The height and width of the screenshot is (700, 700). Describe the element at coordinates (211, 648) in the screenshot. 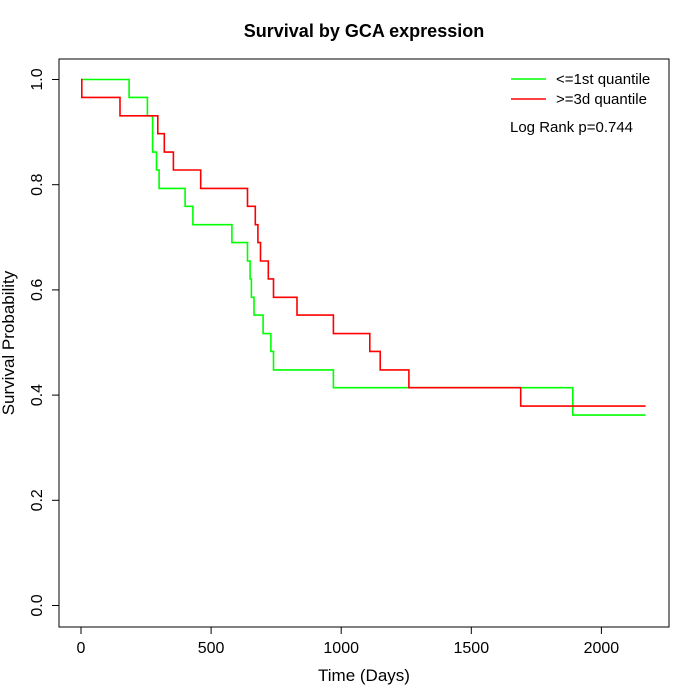

I see `x-tick-label: 500` at that location.